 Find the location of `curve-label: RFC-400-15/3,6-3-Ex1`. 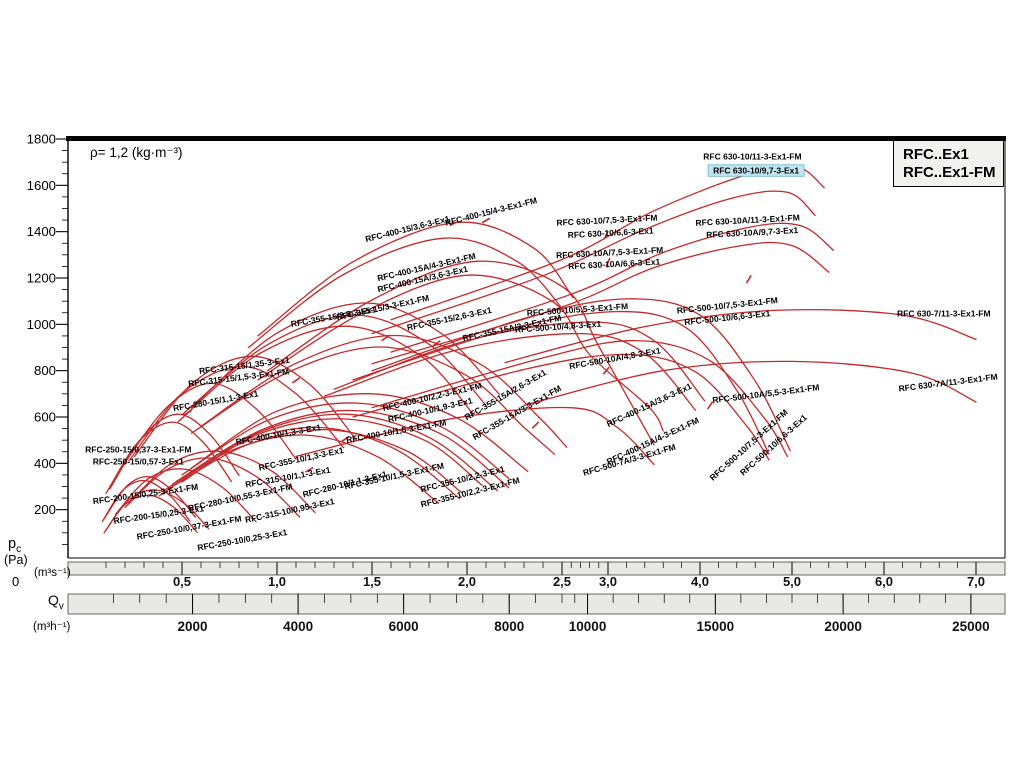

curve-label: RFC-400-15/3,6-3-Ex1 is located at coordinates (407, 228).